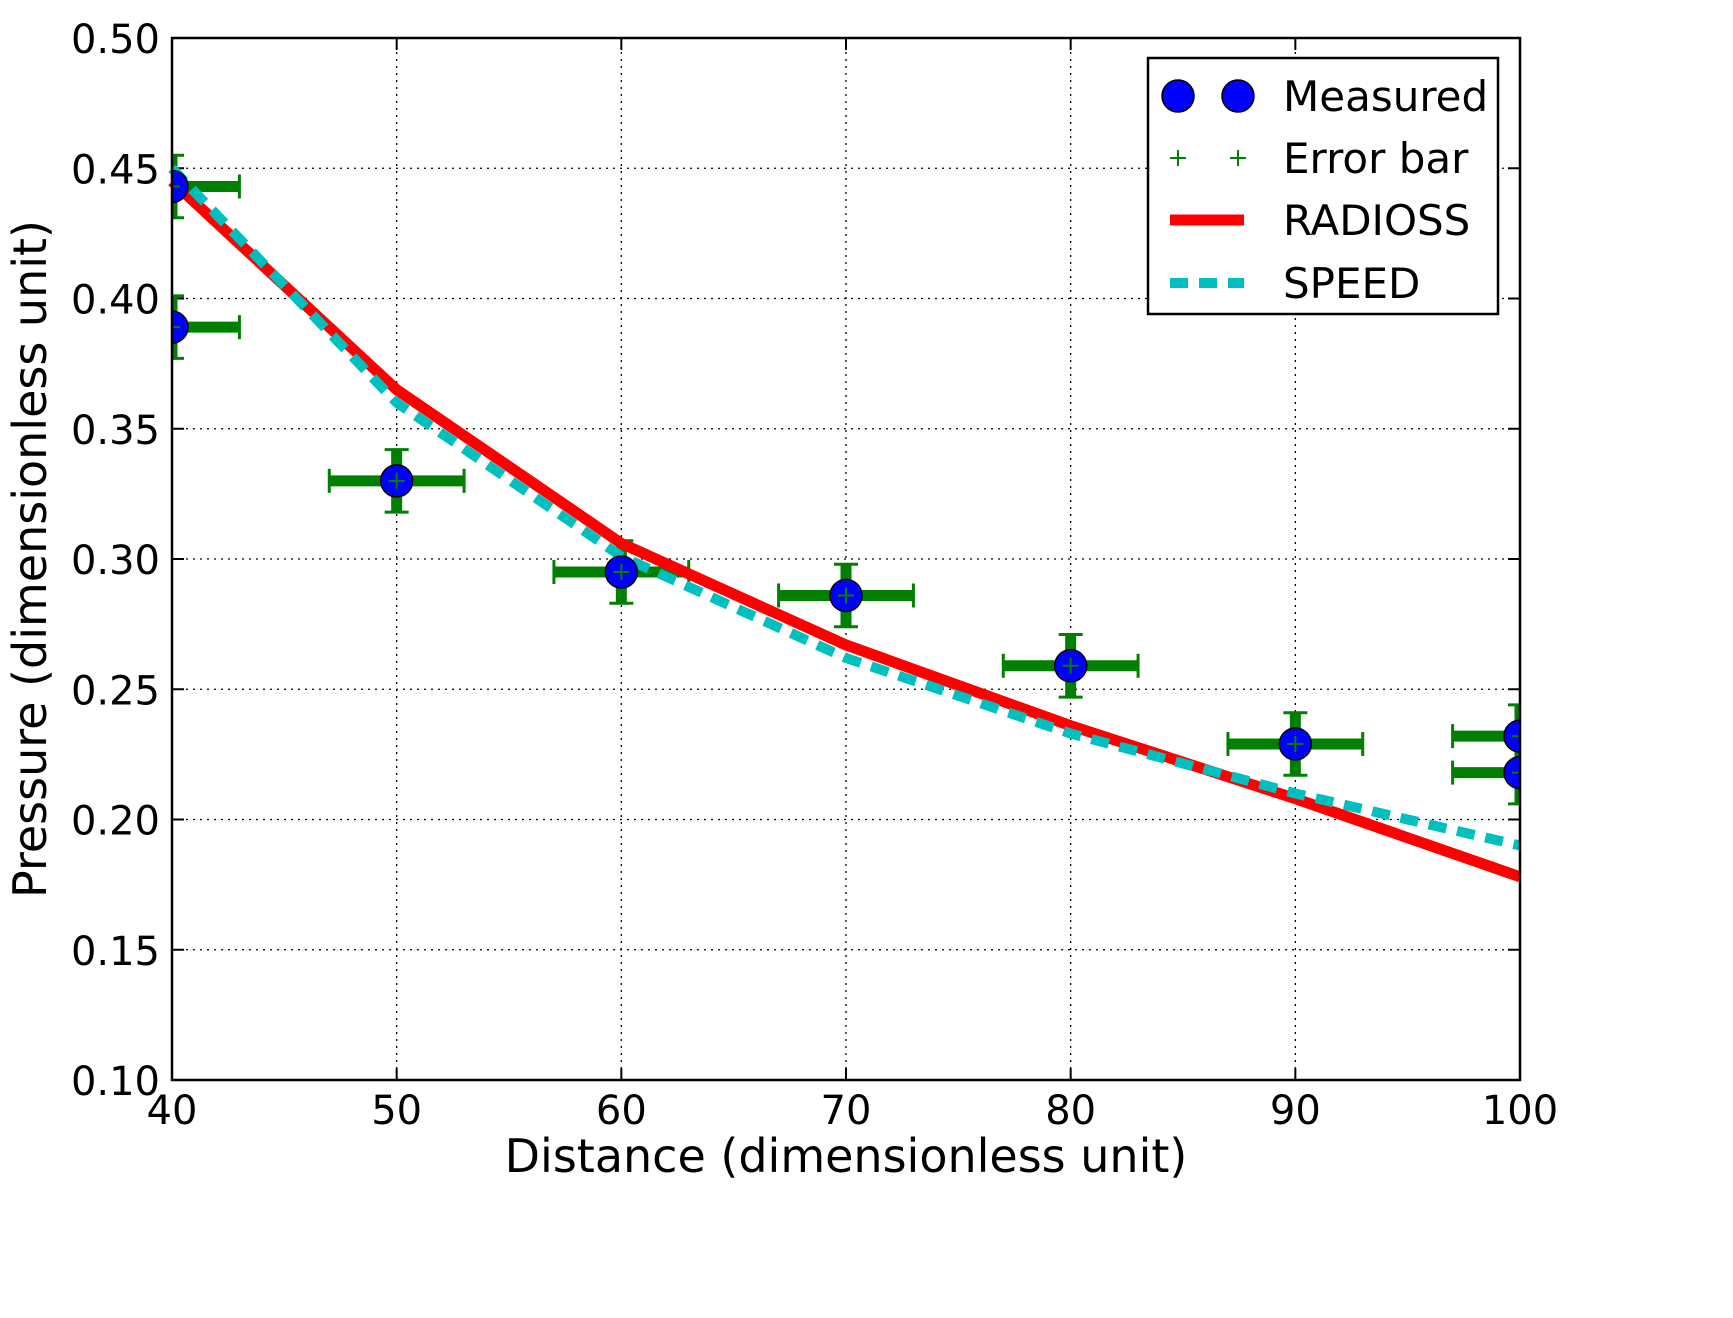  Describe the element at coordinates (846, 1156) in the screenshot. I see `x-axis-label: Distance (dimensionless unit)` at that location.